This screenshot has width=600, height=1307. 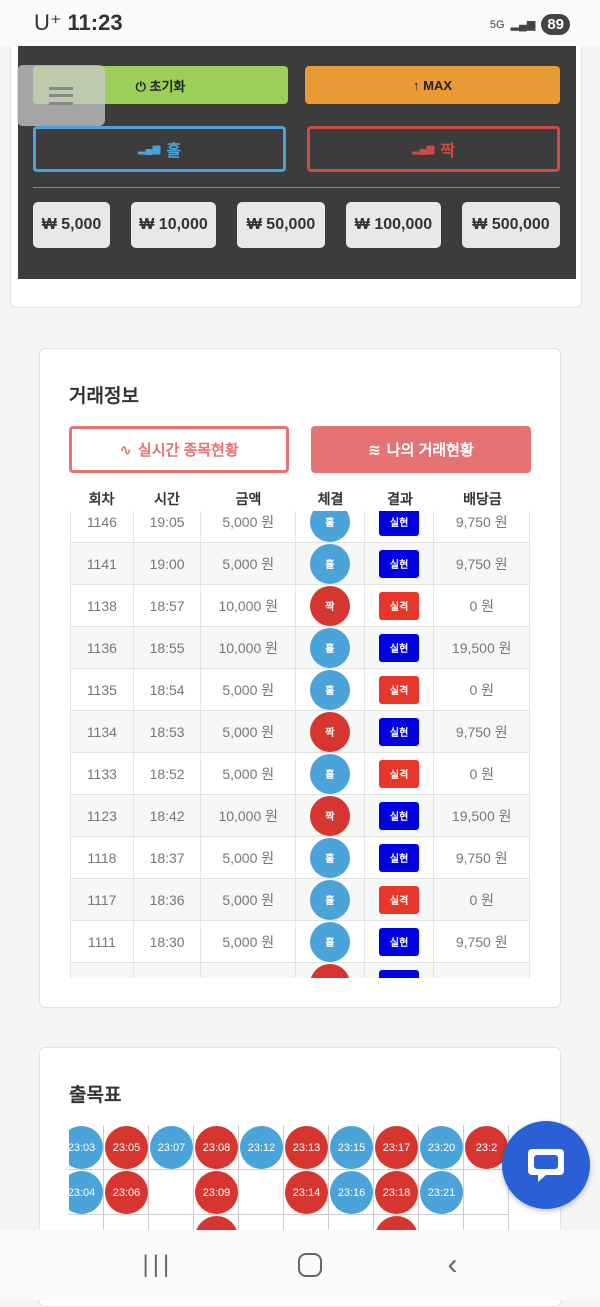 I want to click on table-row: 1133 18:52 5,000 원 홀 실격 0 원, so click(x=300, y=774).